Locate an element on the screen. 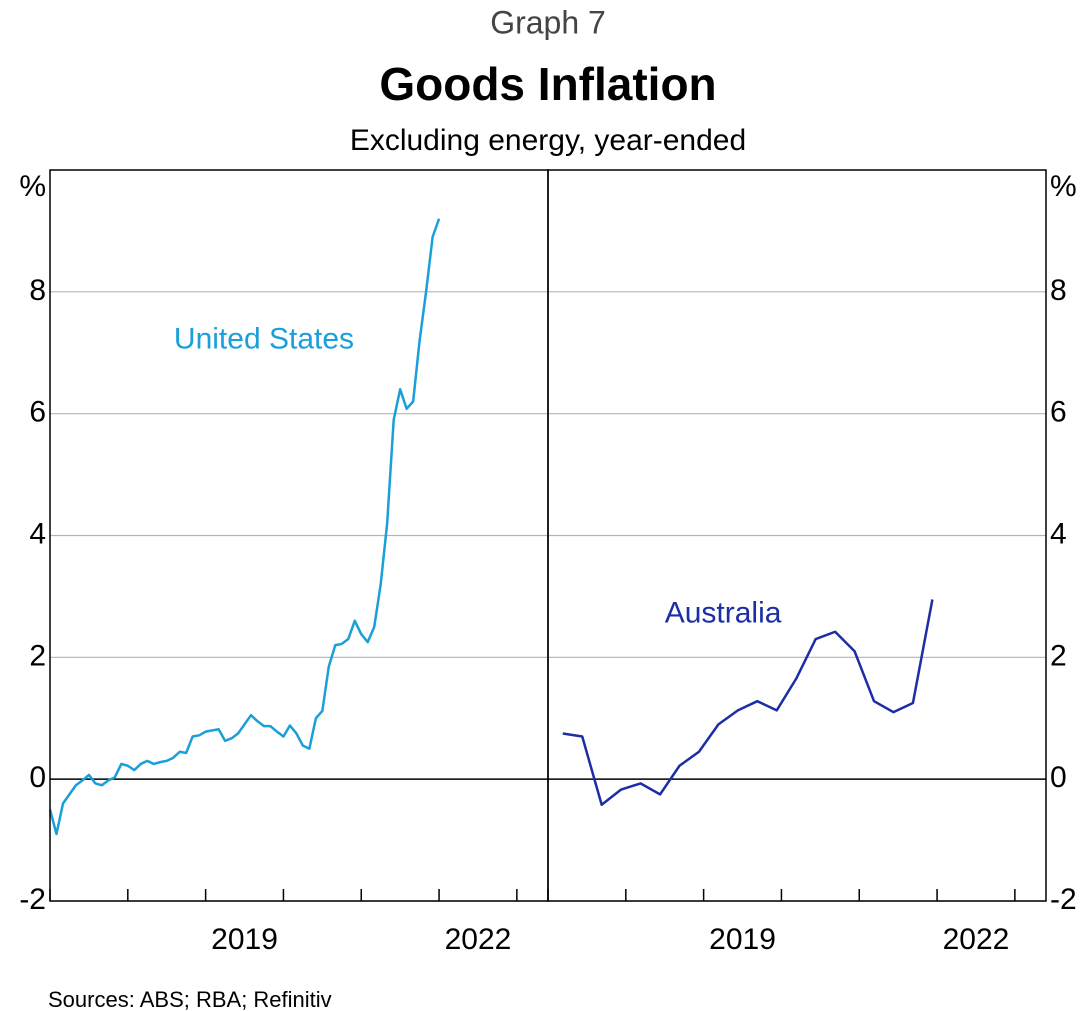  source: Sources: ABS; RBA; Refinitiv is located at coordinates (190, 999).